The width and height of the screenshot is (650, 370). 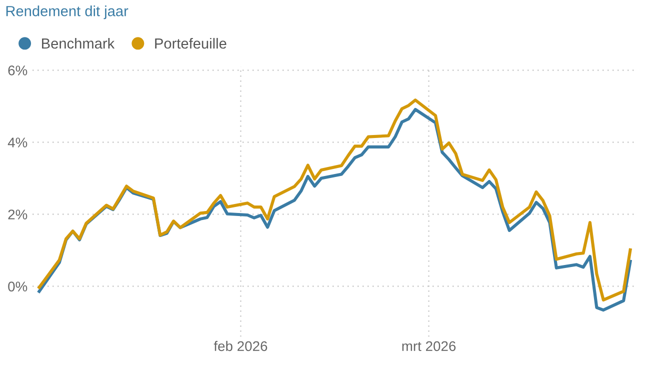 What do you see at coordinates (18, 71) in the screenshot?
I see `y-tick-label: 6%` at bounding box center [18, 71].